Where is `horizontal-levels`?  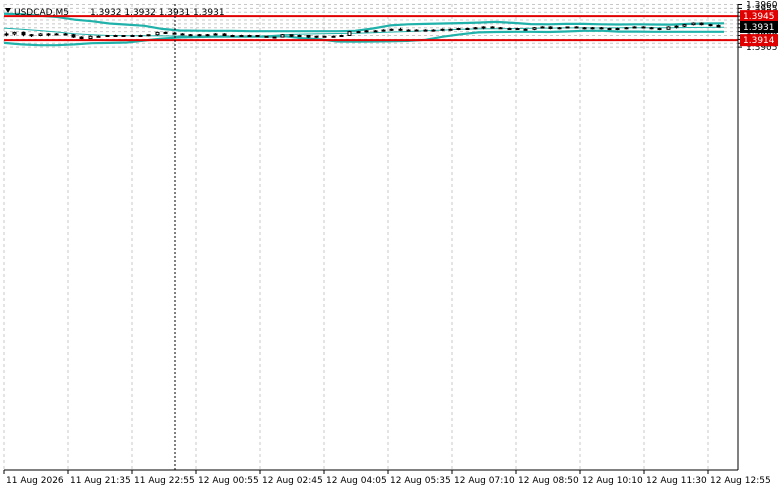 horizontal-levels is located at coordinates (371, 28).